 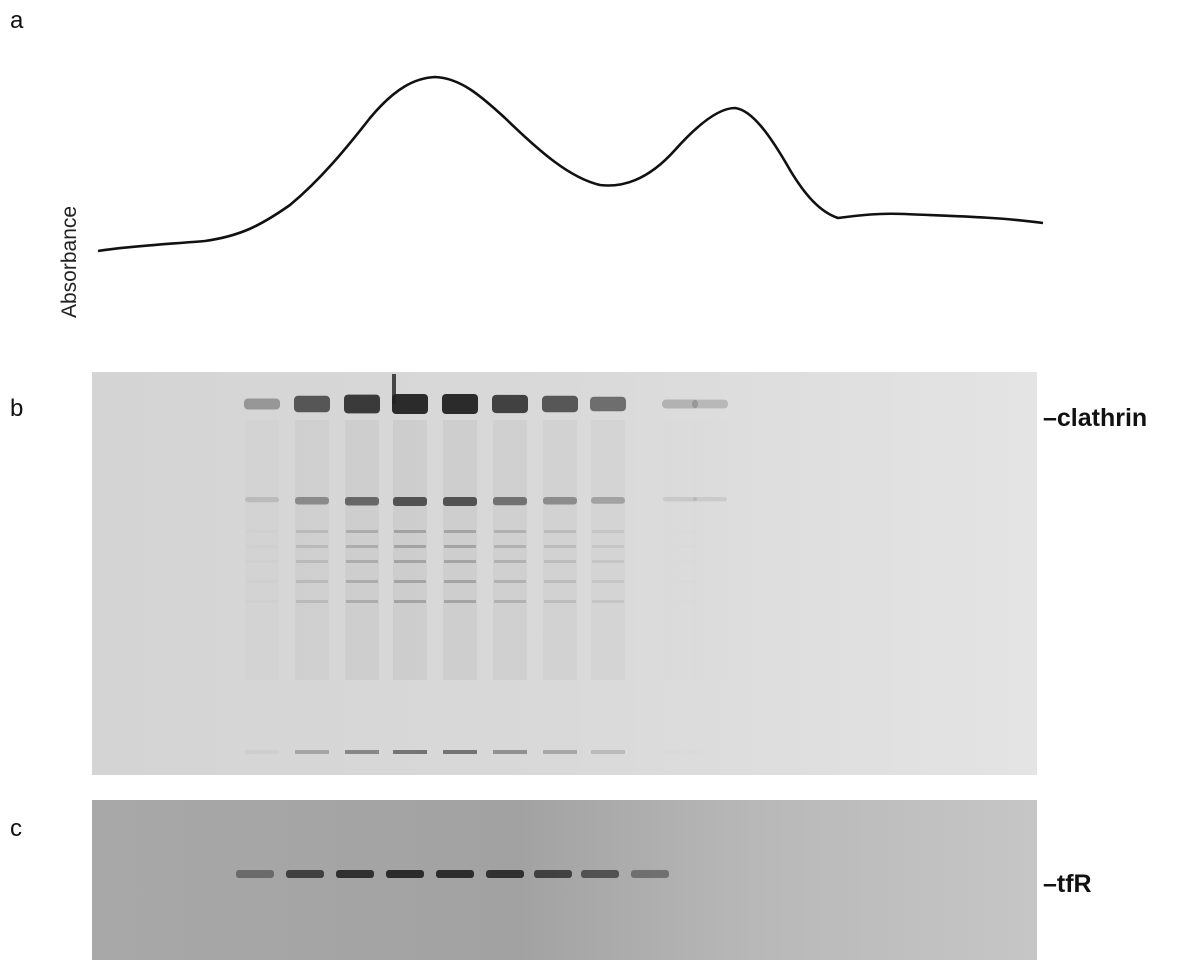 I want to click on band-marker: –clathrin, so click(x=1095, y=418).